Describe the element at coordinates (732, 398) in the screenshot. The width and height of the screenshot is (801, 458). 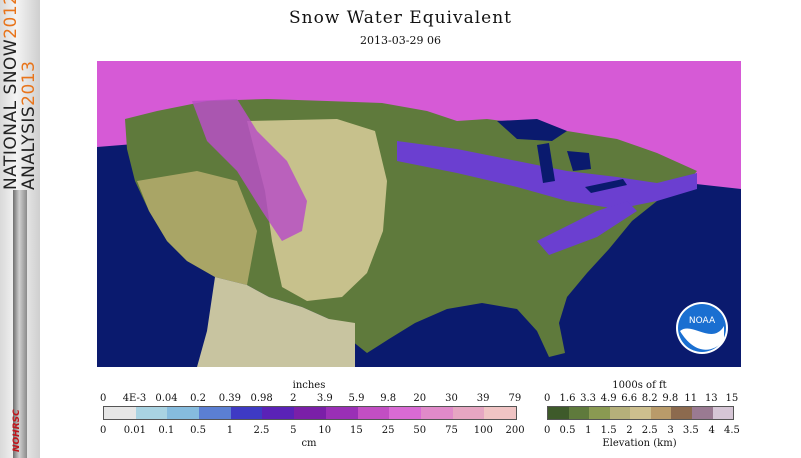
I see `elev_legend-top-tick-label: 15` at that location.